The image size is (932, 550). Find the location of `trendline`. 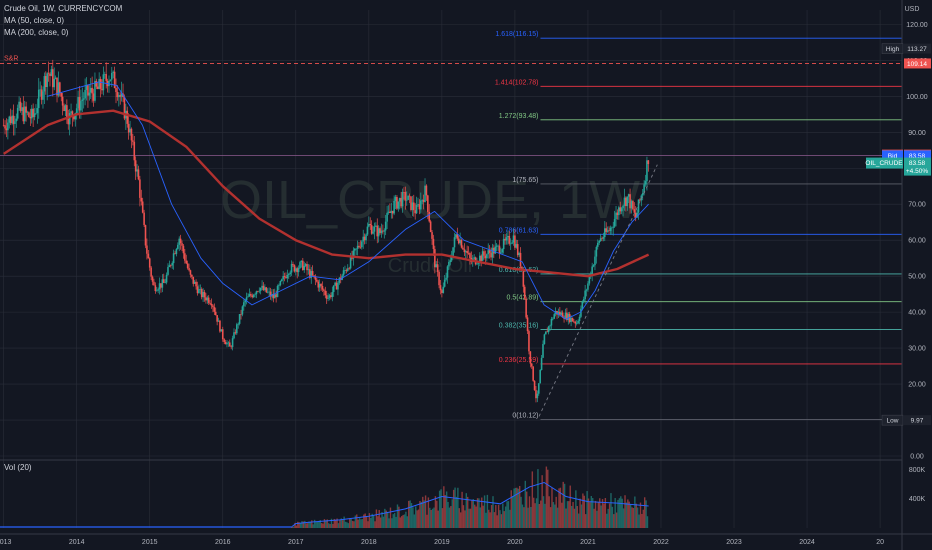

trendline is located at coordinates (598, 290).